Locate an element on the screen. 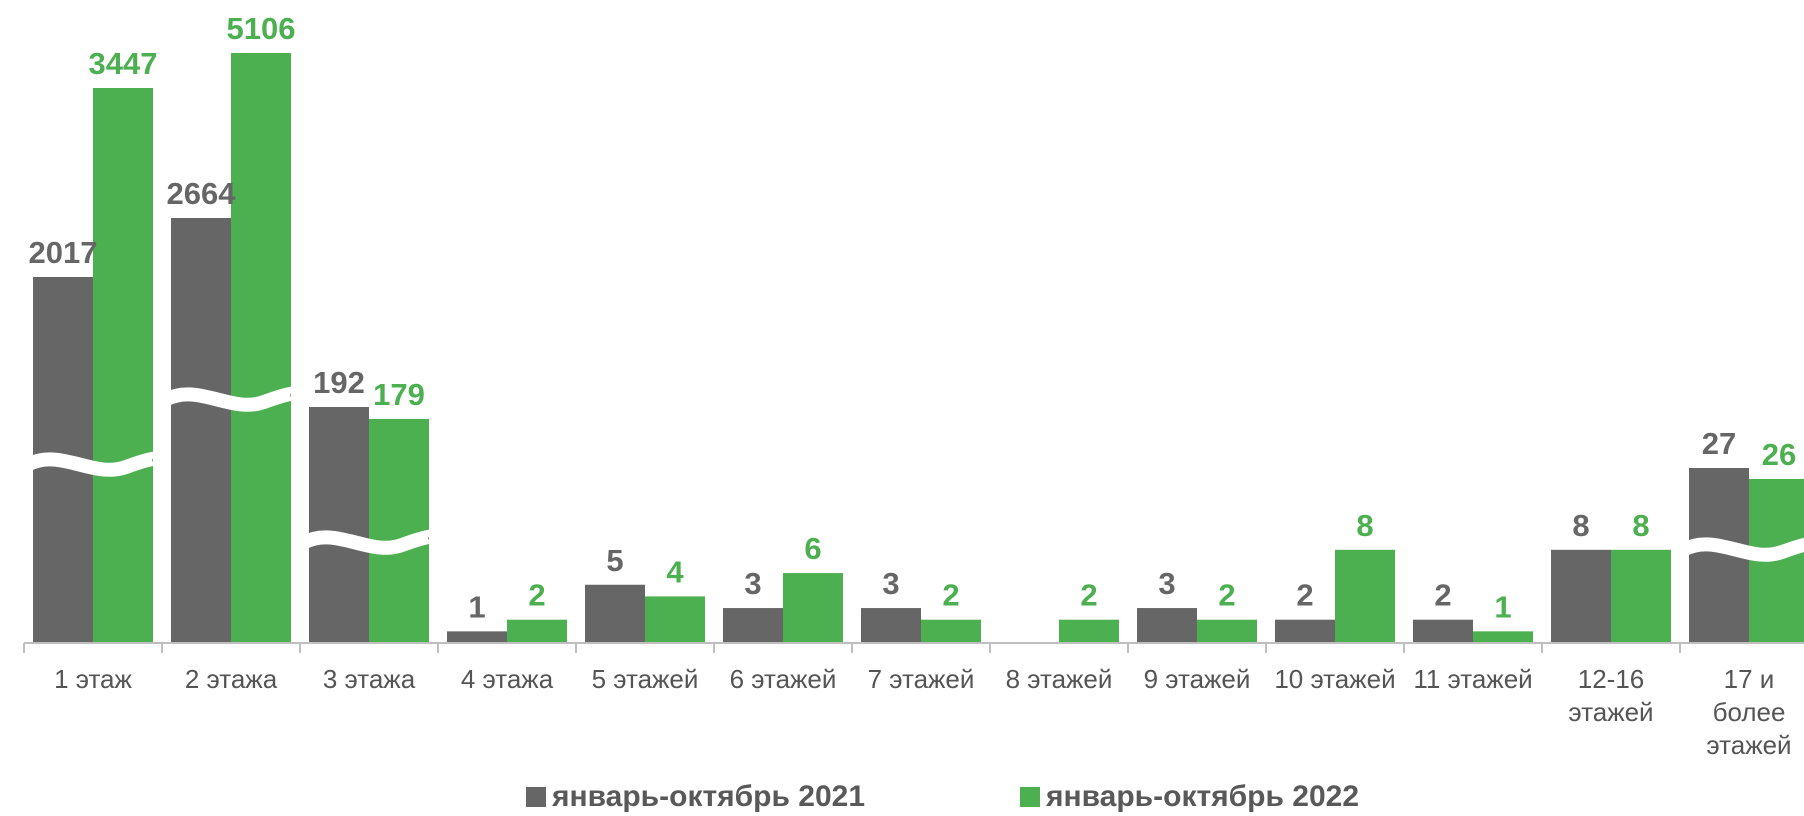 The width and height of the screenshot is (1804, 816). data-label-2022: 3447 is located at coordinates (123, 63).